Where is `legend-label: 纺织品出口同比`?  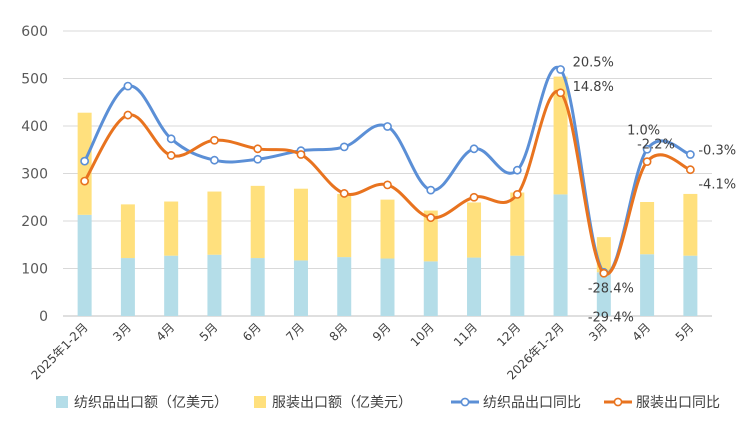
legend-label: 纺织品出口同比 is located at coordinates (532, 403).